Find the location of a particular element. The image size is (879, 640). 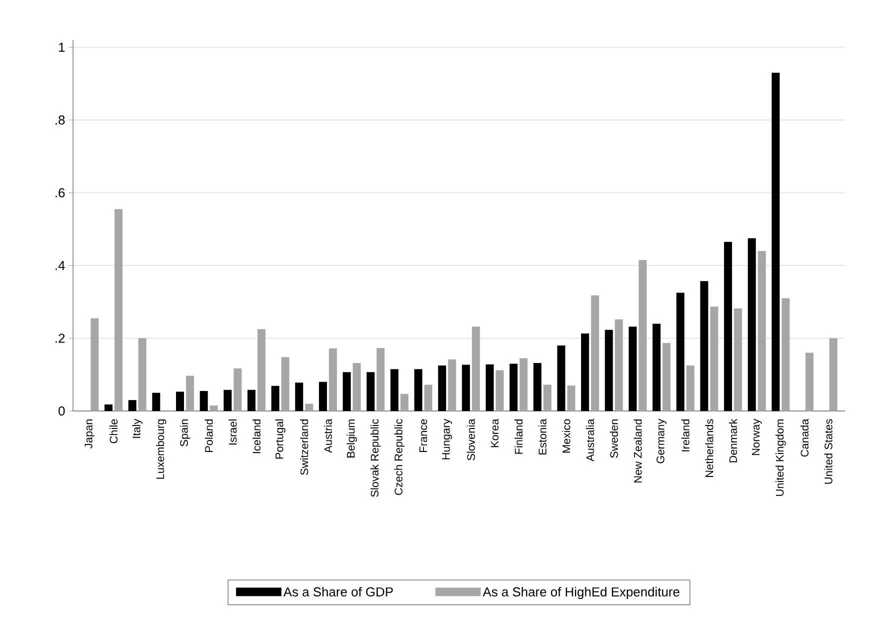

x-tick-label: Italy is located at coordinates (137, 428).